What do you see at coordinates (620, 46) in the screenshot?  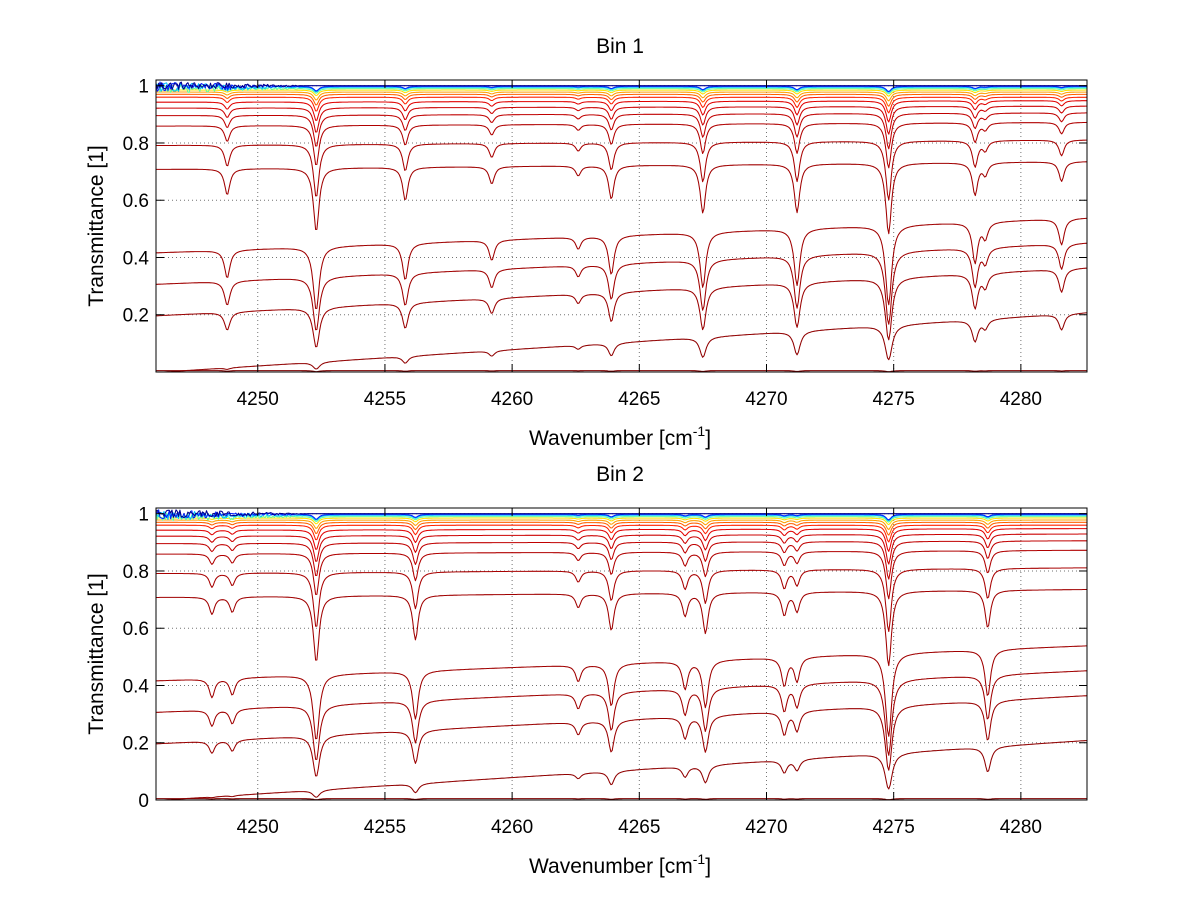 I see `chart-title: Bin 1` at bounding box center [620, 46].